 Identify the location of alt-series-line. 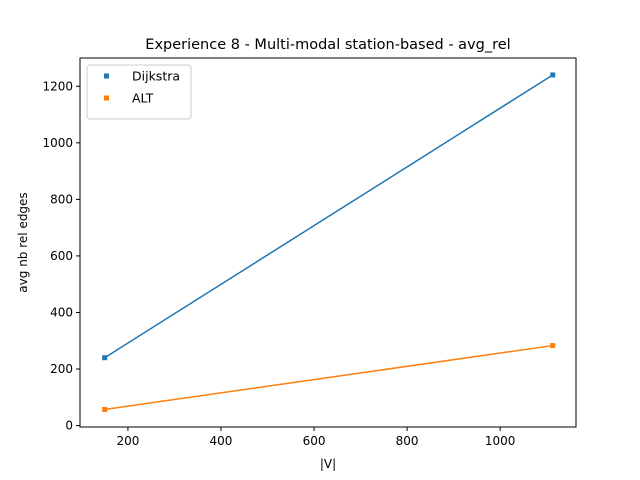
(328, 377).